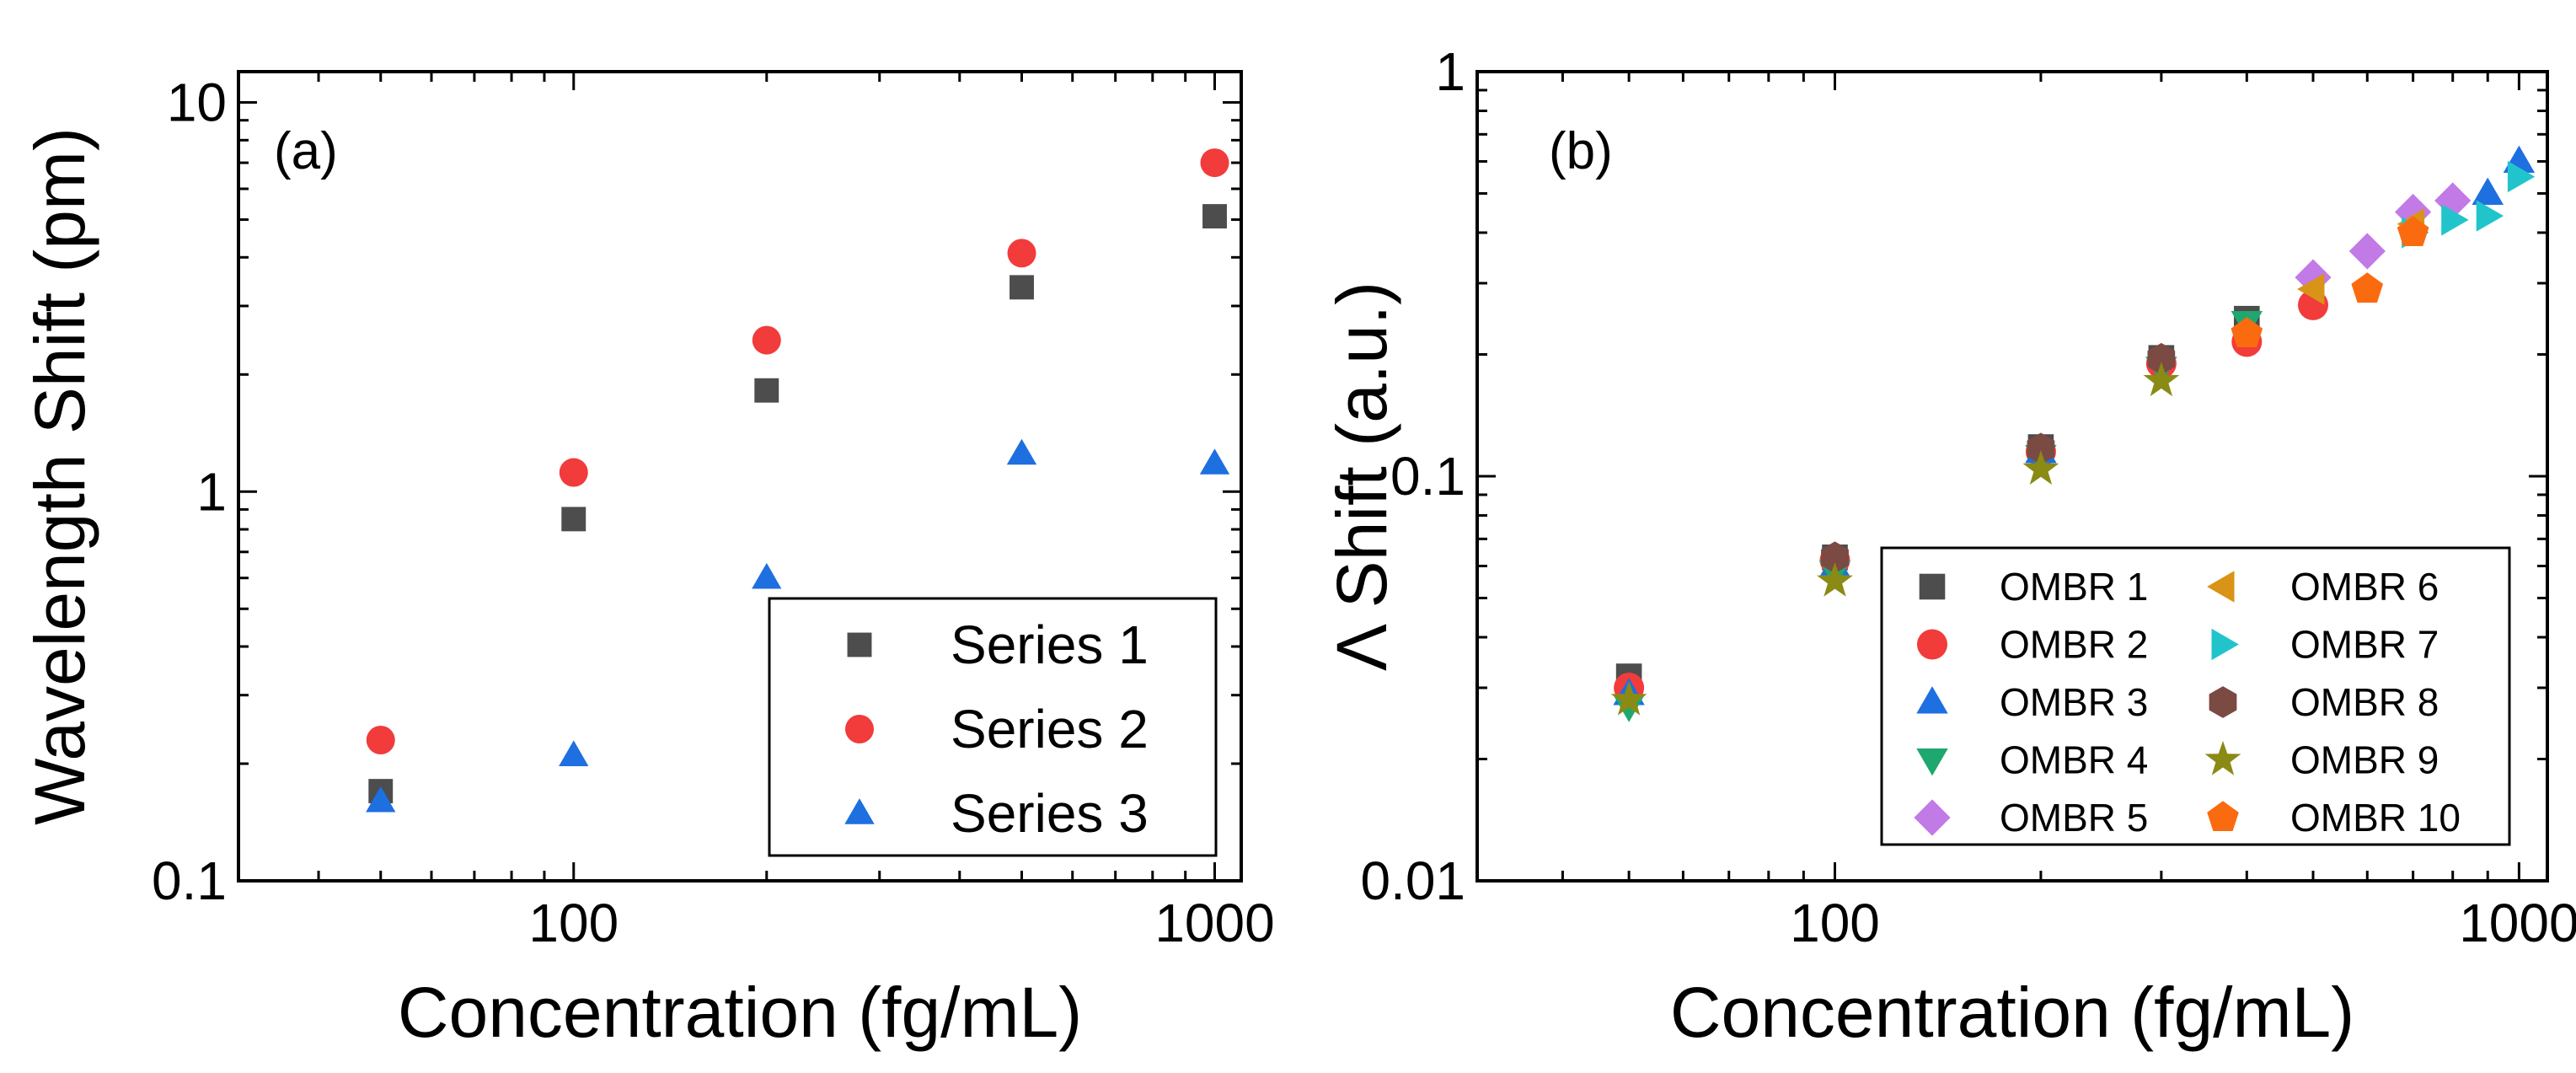 Image resolution: width=2576 pixels, height=1073 pixels. I want to click on legend-label: Series 2, so click(1050, 729).